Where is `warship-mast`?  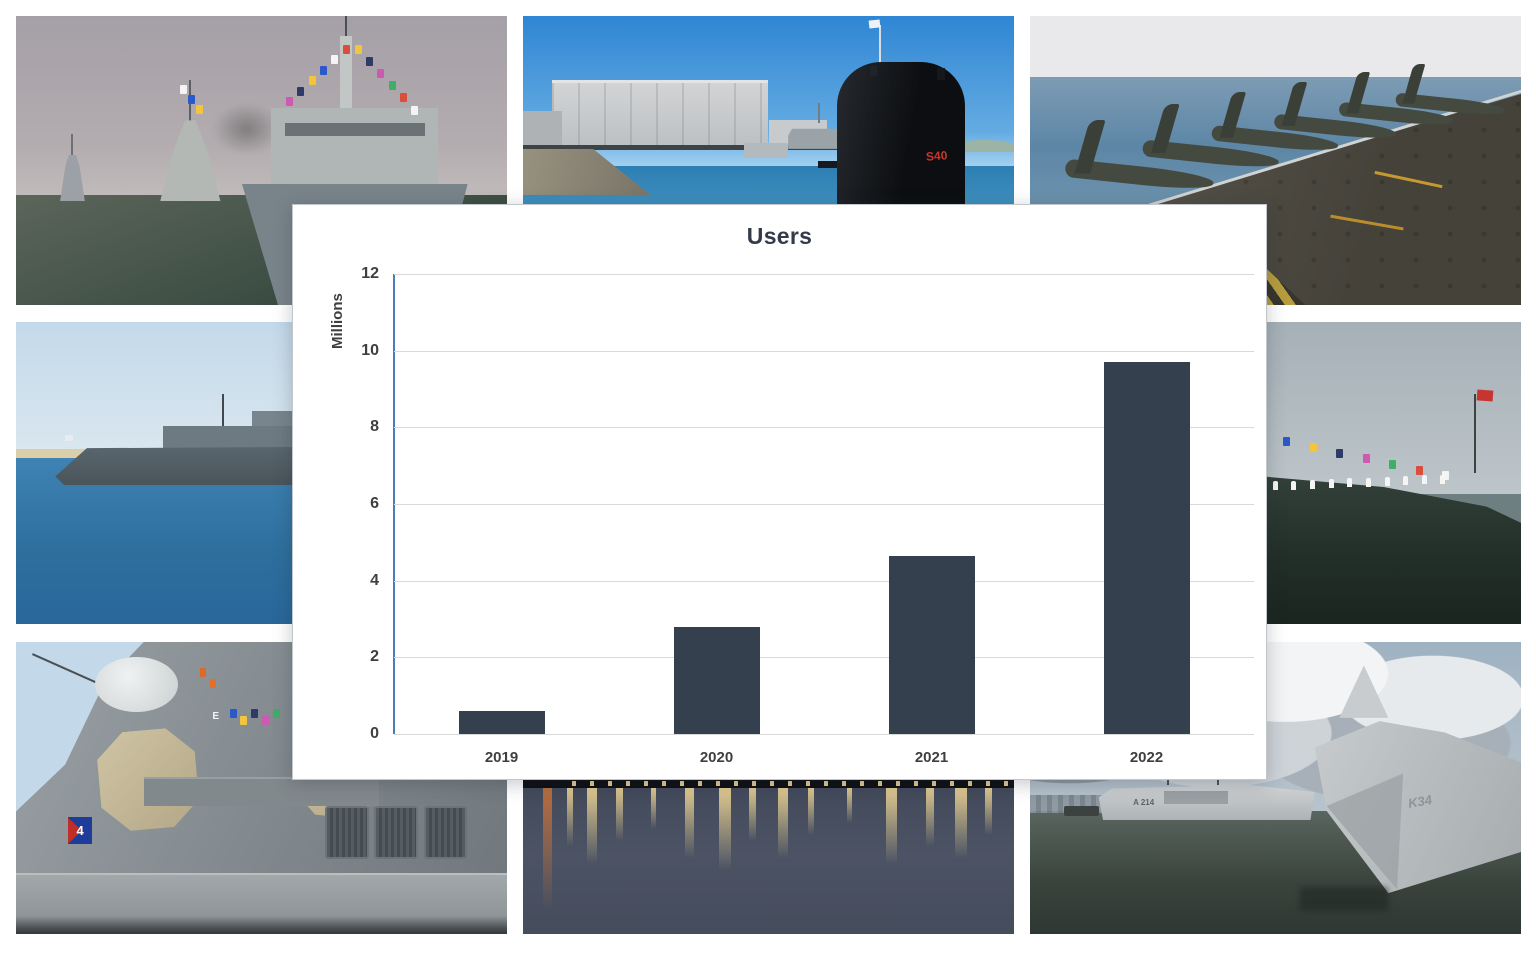 warship-mast is located at coordinates (818, 112).